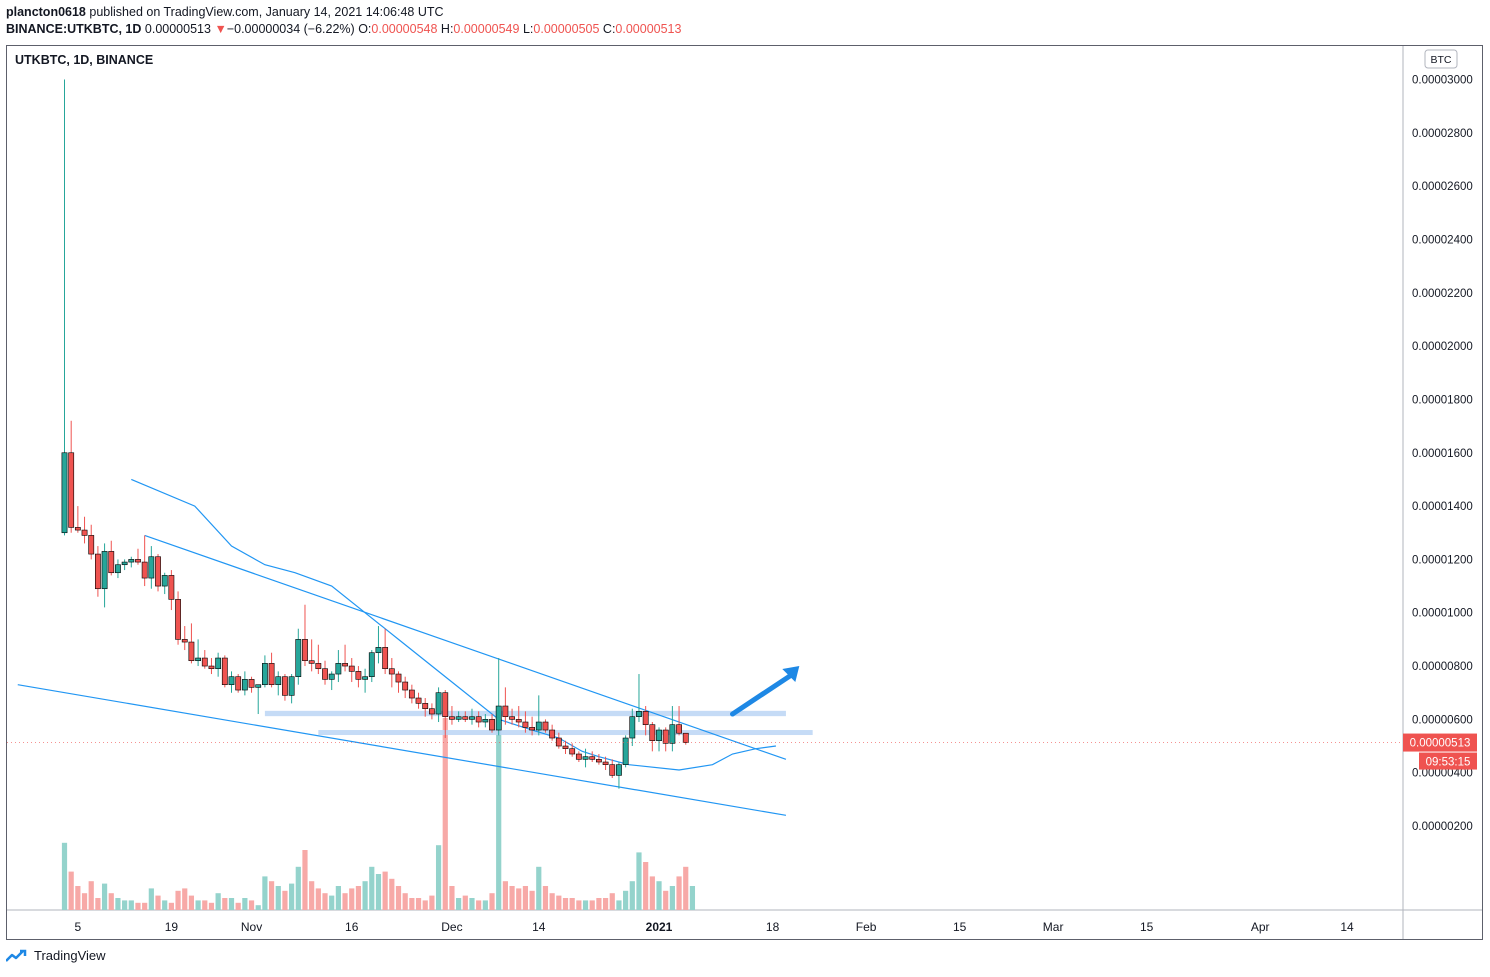 This screenshot has width=1490, height=977. What do you see at coordinates (1441, 59) in the screenshot?
I see `currency-label: BTC` at bounding box center [1441, 59].